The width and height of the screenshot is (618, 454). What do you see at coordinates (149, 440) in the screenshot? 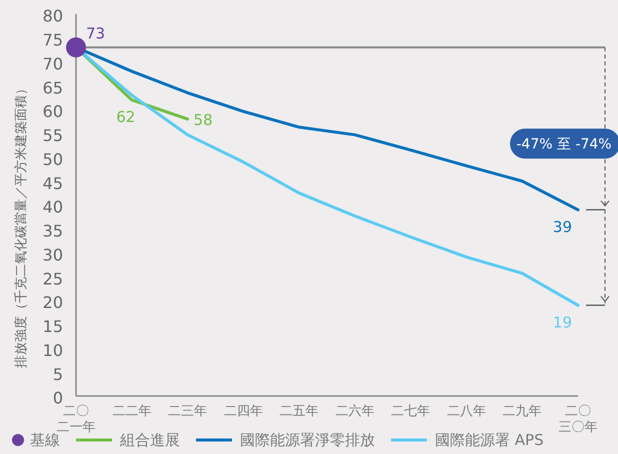
I see `legend-label: 組合進展` at bounding box center [149, 440].